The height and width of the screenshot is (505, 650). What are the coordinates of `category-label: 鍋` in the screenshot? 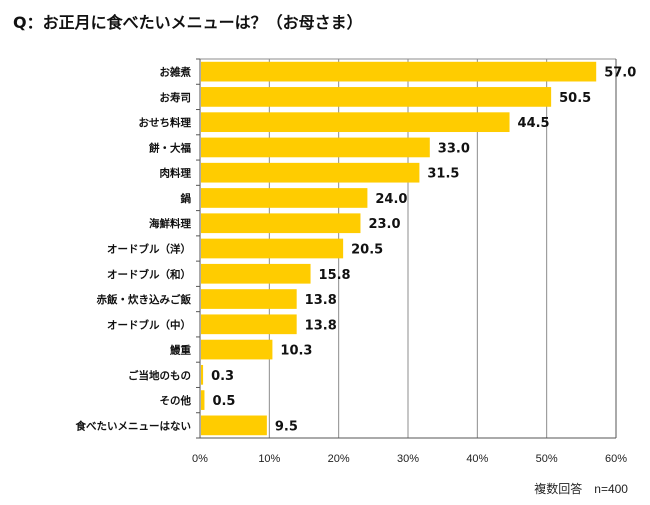 It's located at (186, 198).